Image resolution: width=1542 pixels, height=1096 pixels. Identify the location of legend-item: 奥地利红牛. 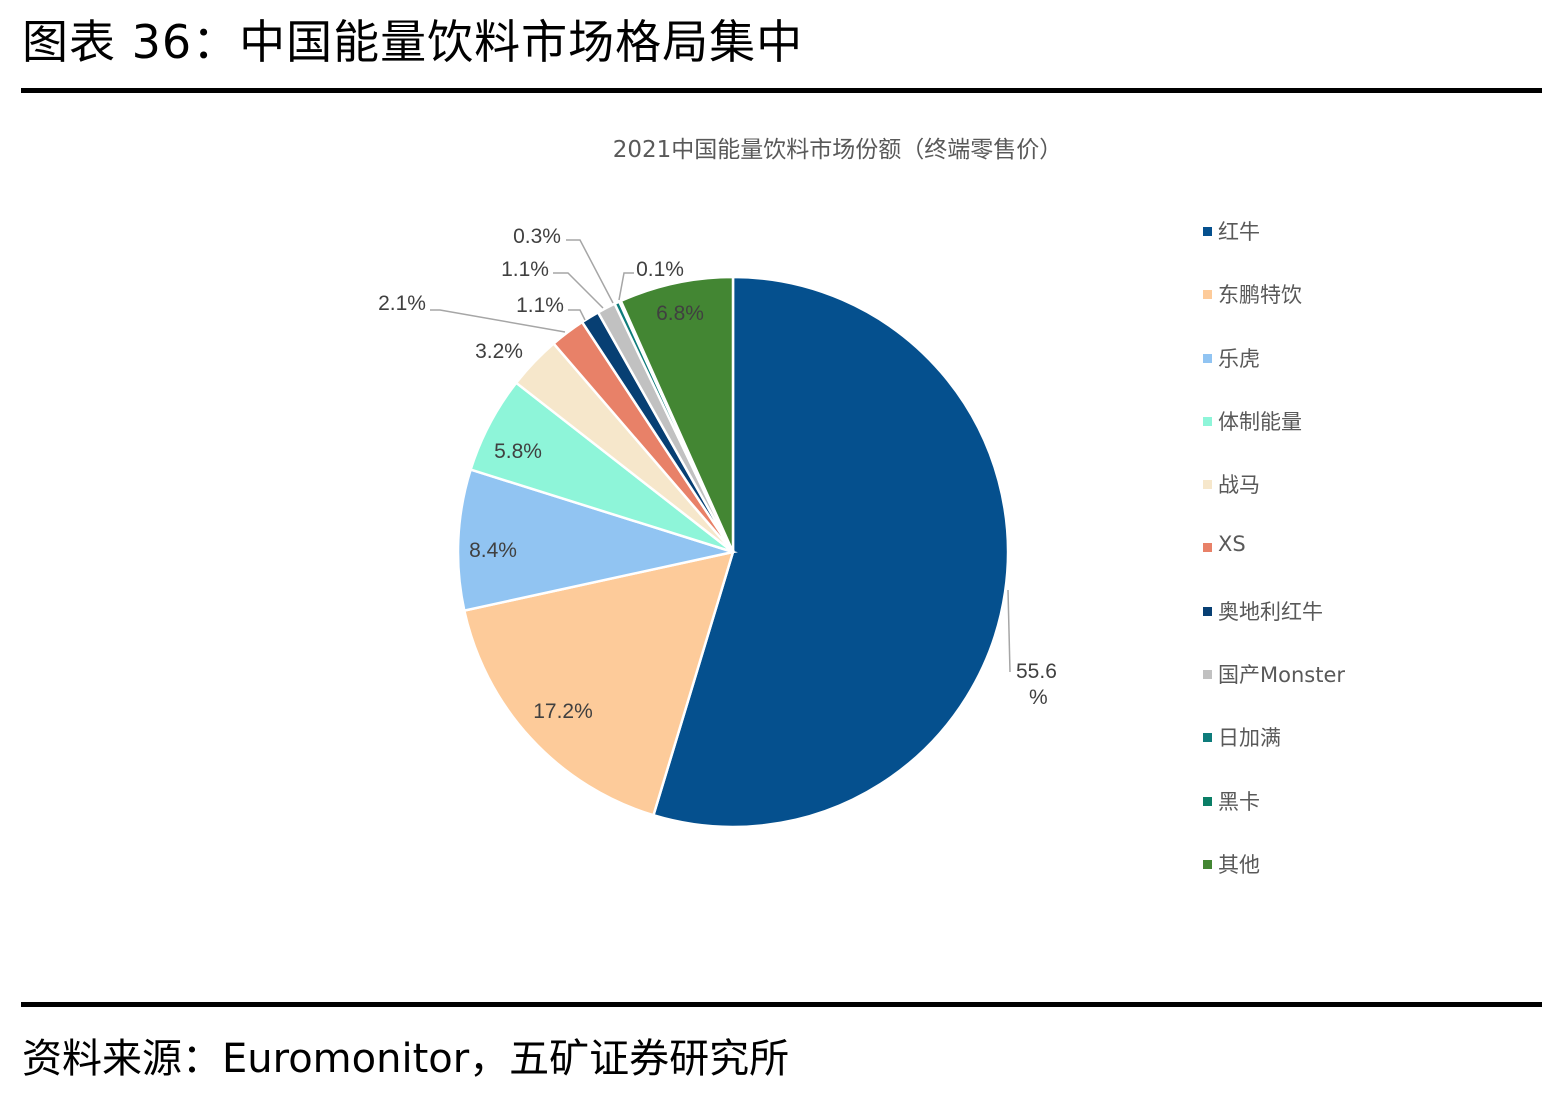
(1274, 627).